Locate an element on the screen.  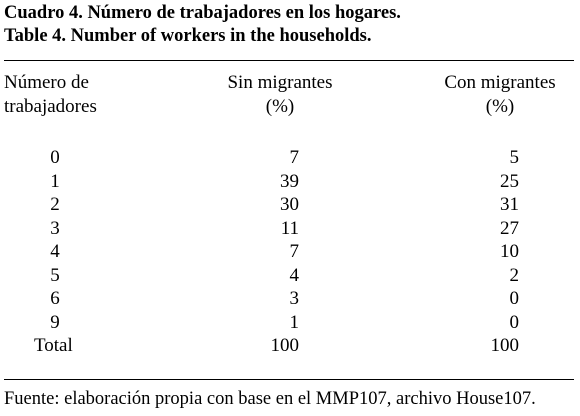
total-without-migrants: 100 is located at coordinates (285, 345).